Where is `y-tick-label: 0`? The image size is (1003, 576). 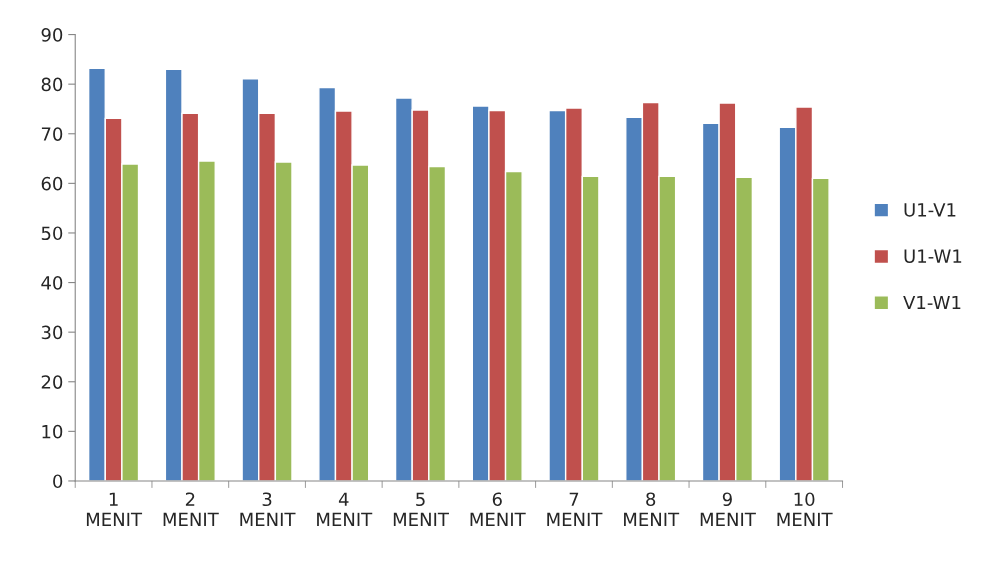 y-tick-label: 0 is located at coordinates (58, 481).